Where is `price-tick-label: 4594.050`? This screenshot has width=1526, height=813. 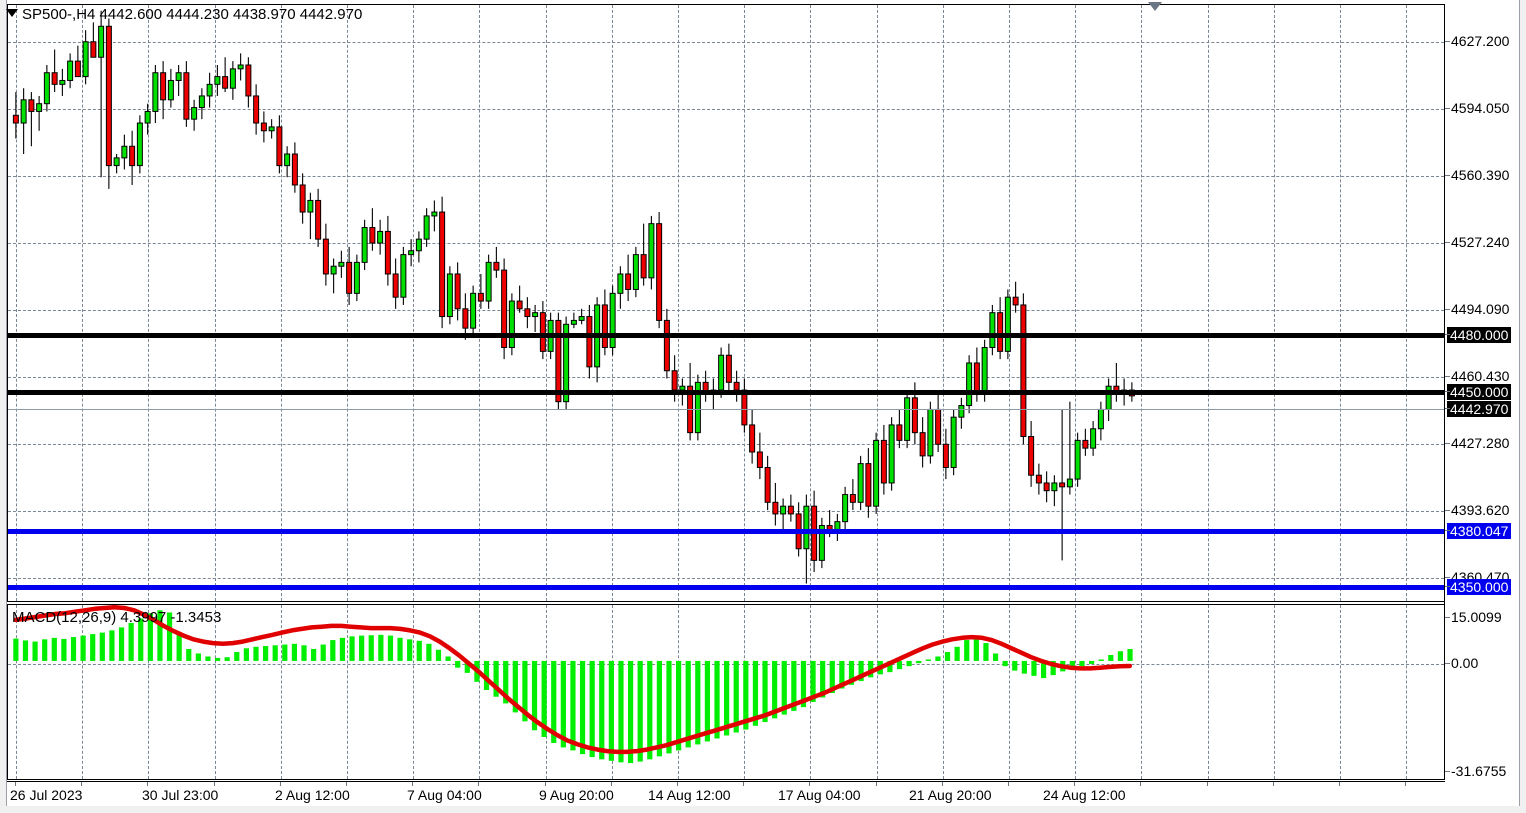 price-tick-label: 4594.050 is located at coordinates (1480, 108).